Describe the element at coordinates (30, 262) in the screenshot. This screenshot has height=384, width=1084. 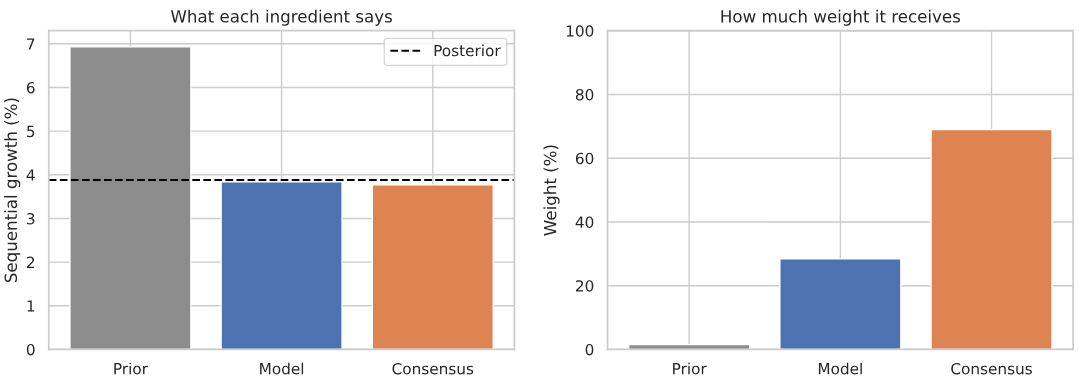
I see `y-tick-label: 2` at that location.